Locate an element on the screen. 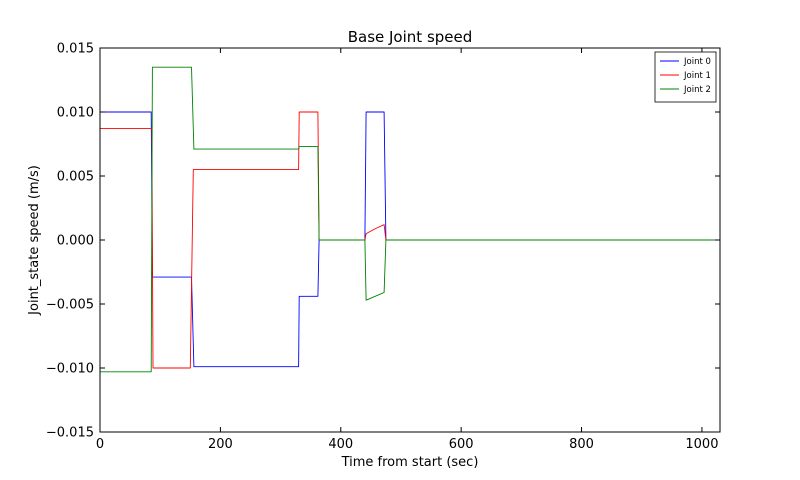 Image resolution: width=800 pixels, height=480 pixels. legend: Joint 0 Joint 1 Joint 2 is located at coordinates (685, 77).